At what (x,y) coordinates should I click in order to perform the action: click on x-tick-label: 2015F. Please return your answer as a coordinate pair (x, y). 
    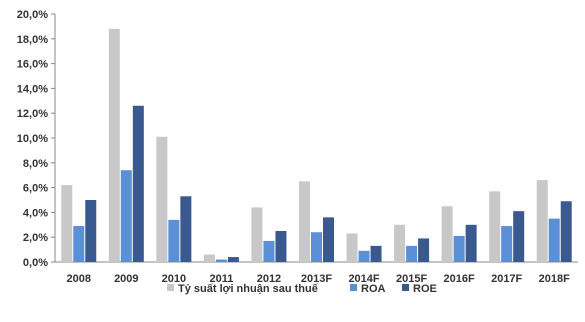
    Looking at the image, I should click on (411, 279).